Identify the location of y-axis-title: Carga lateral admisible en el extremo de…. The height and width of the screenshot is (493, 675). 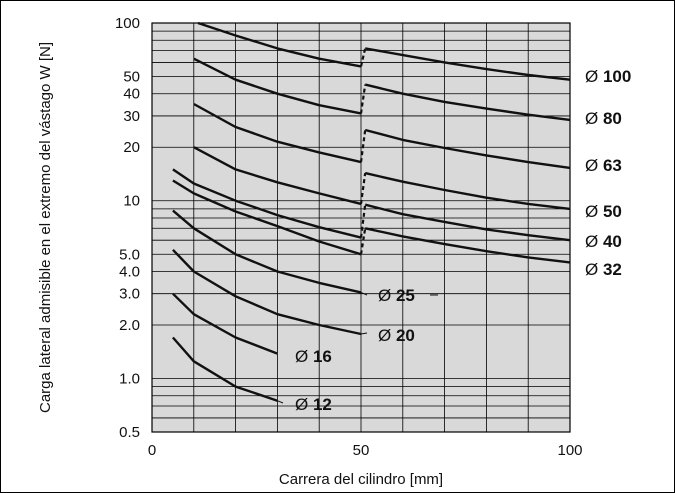
(45, 227).